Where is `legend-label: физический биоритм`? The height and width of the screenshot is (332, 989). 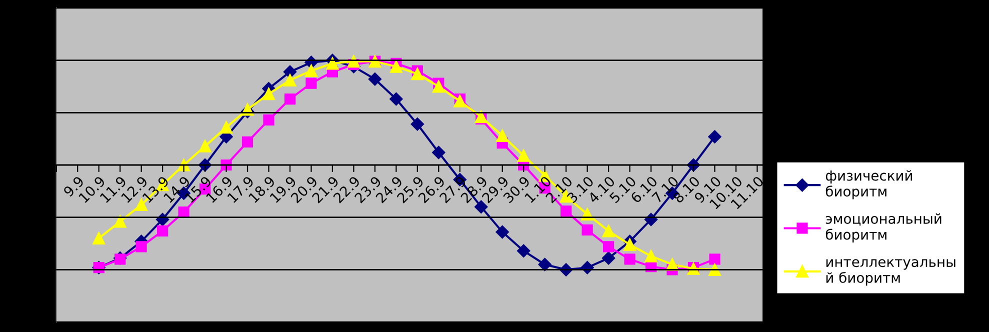 legend-label: физический биоритм is located at coordinates (869, 185).